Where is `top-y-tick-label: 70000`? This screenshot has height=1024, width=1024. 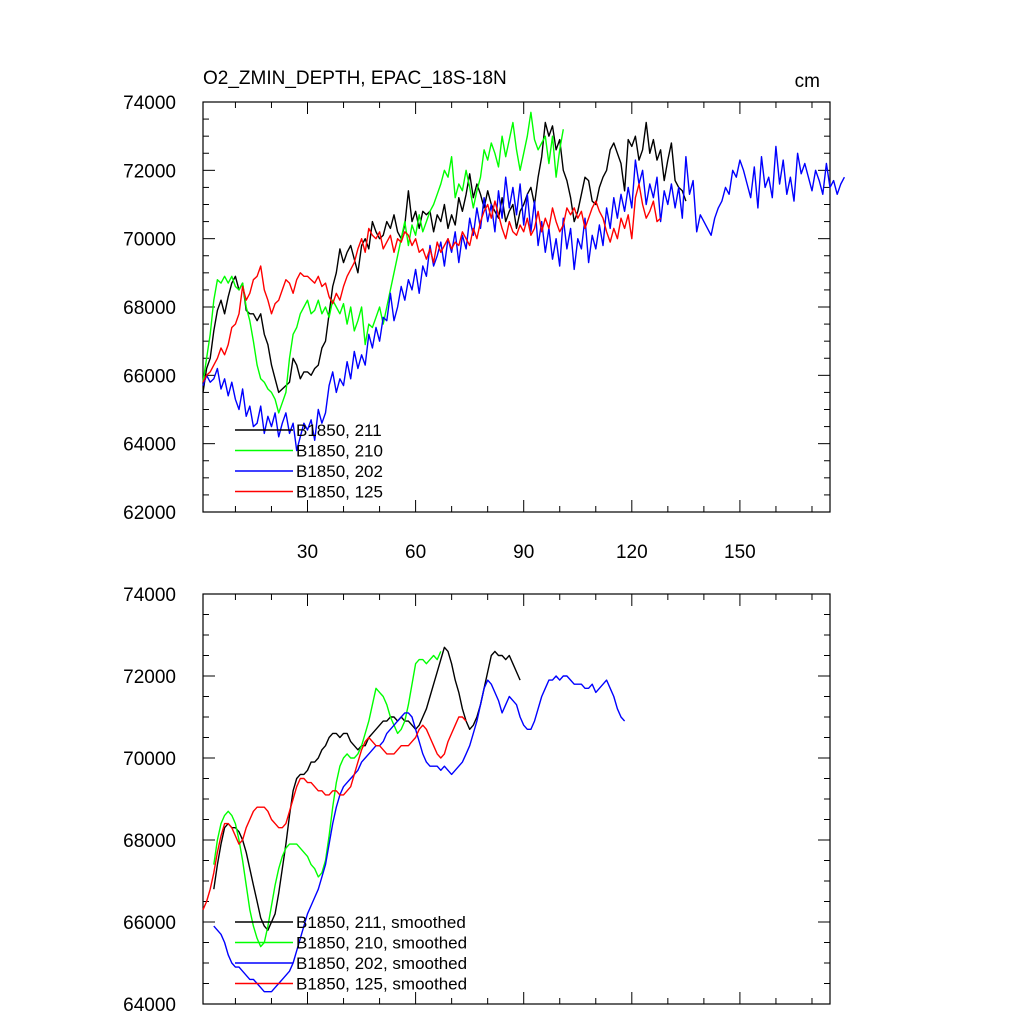 top-y-tick-label: 70000 is located at coordinates (149, 240).